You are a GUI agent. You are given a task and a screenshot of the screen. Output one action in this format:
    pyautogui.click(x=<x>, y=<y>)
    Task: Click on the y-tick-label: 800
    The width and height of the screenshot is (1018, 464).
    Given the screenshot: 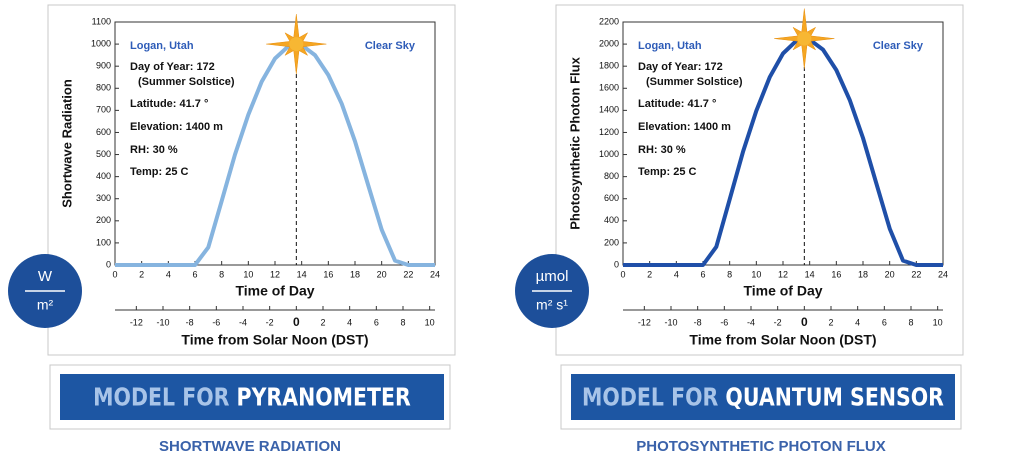 What is the action you would take?
    pyautogui.click(x=103, y=88)
    